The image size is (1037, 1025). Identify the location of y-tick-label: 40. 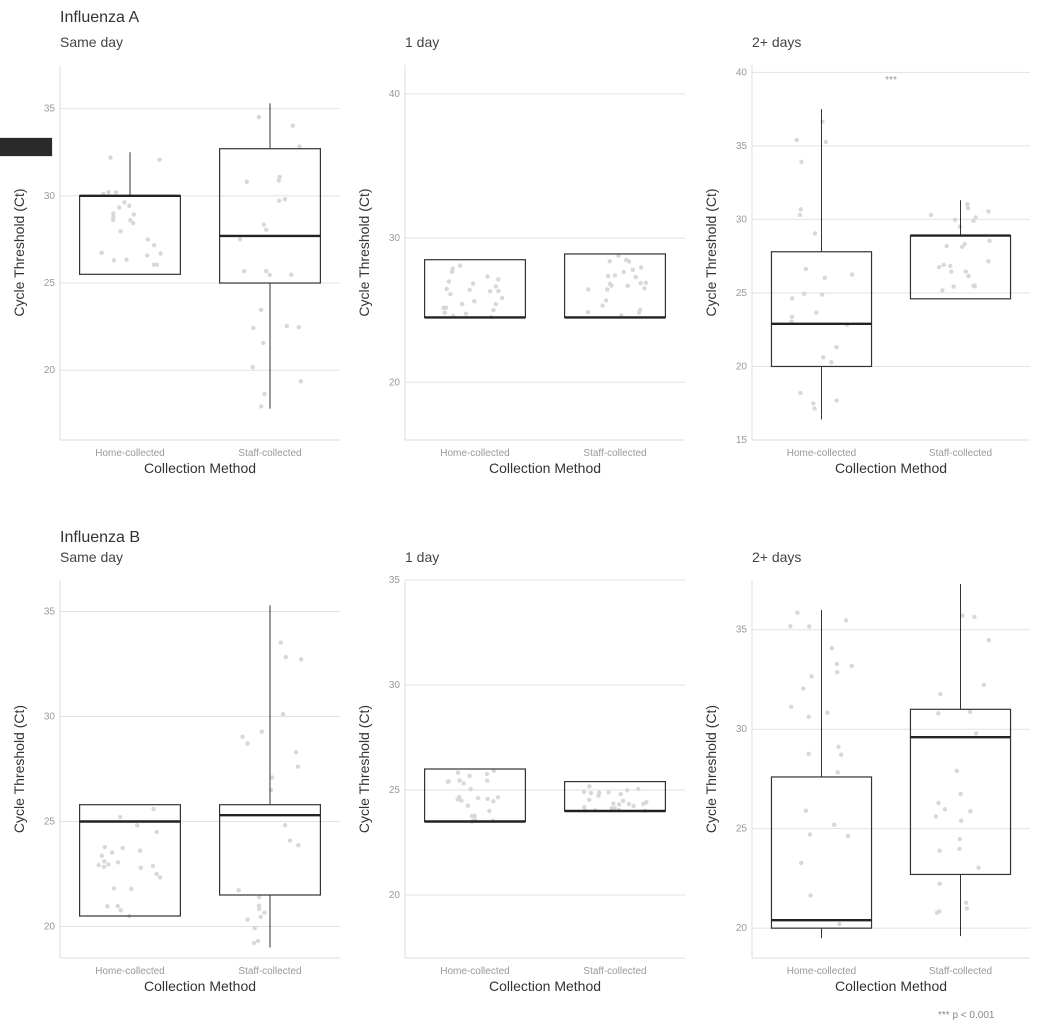
(742, 72).